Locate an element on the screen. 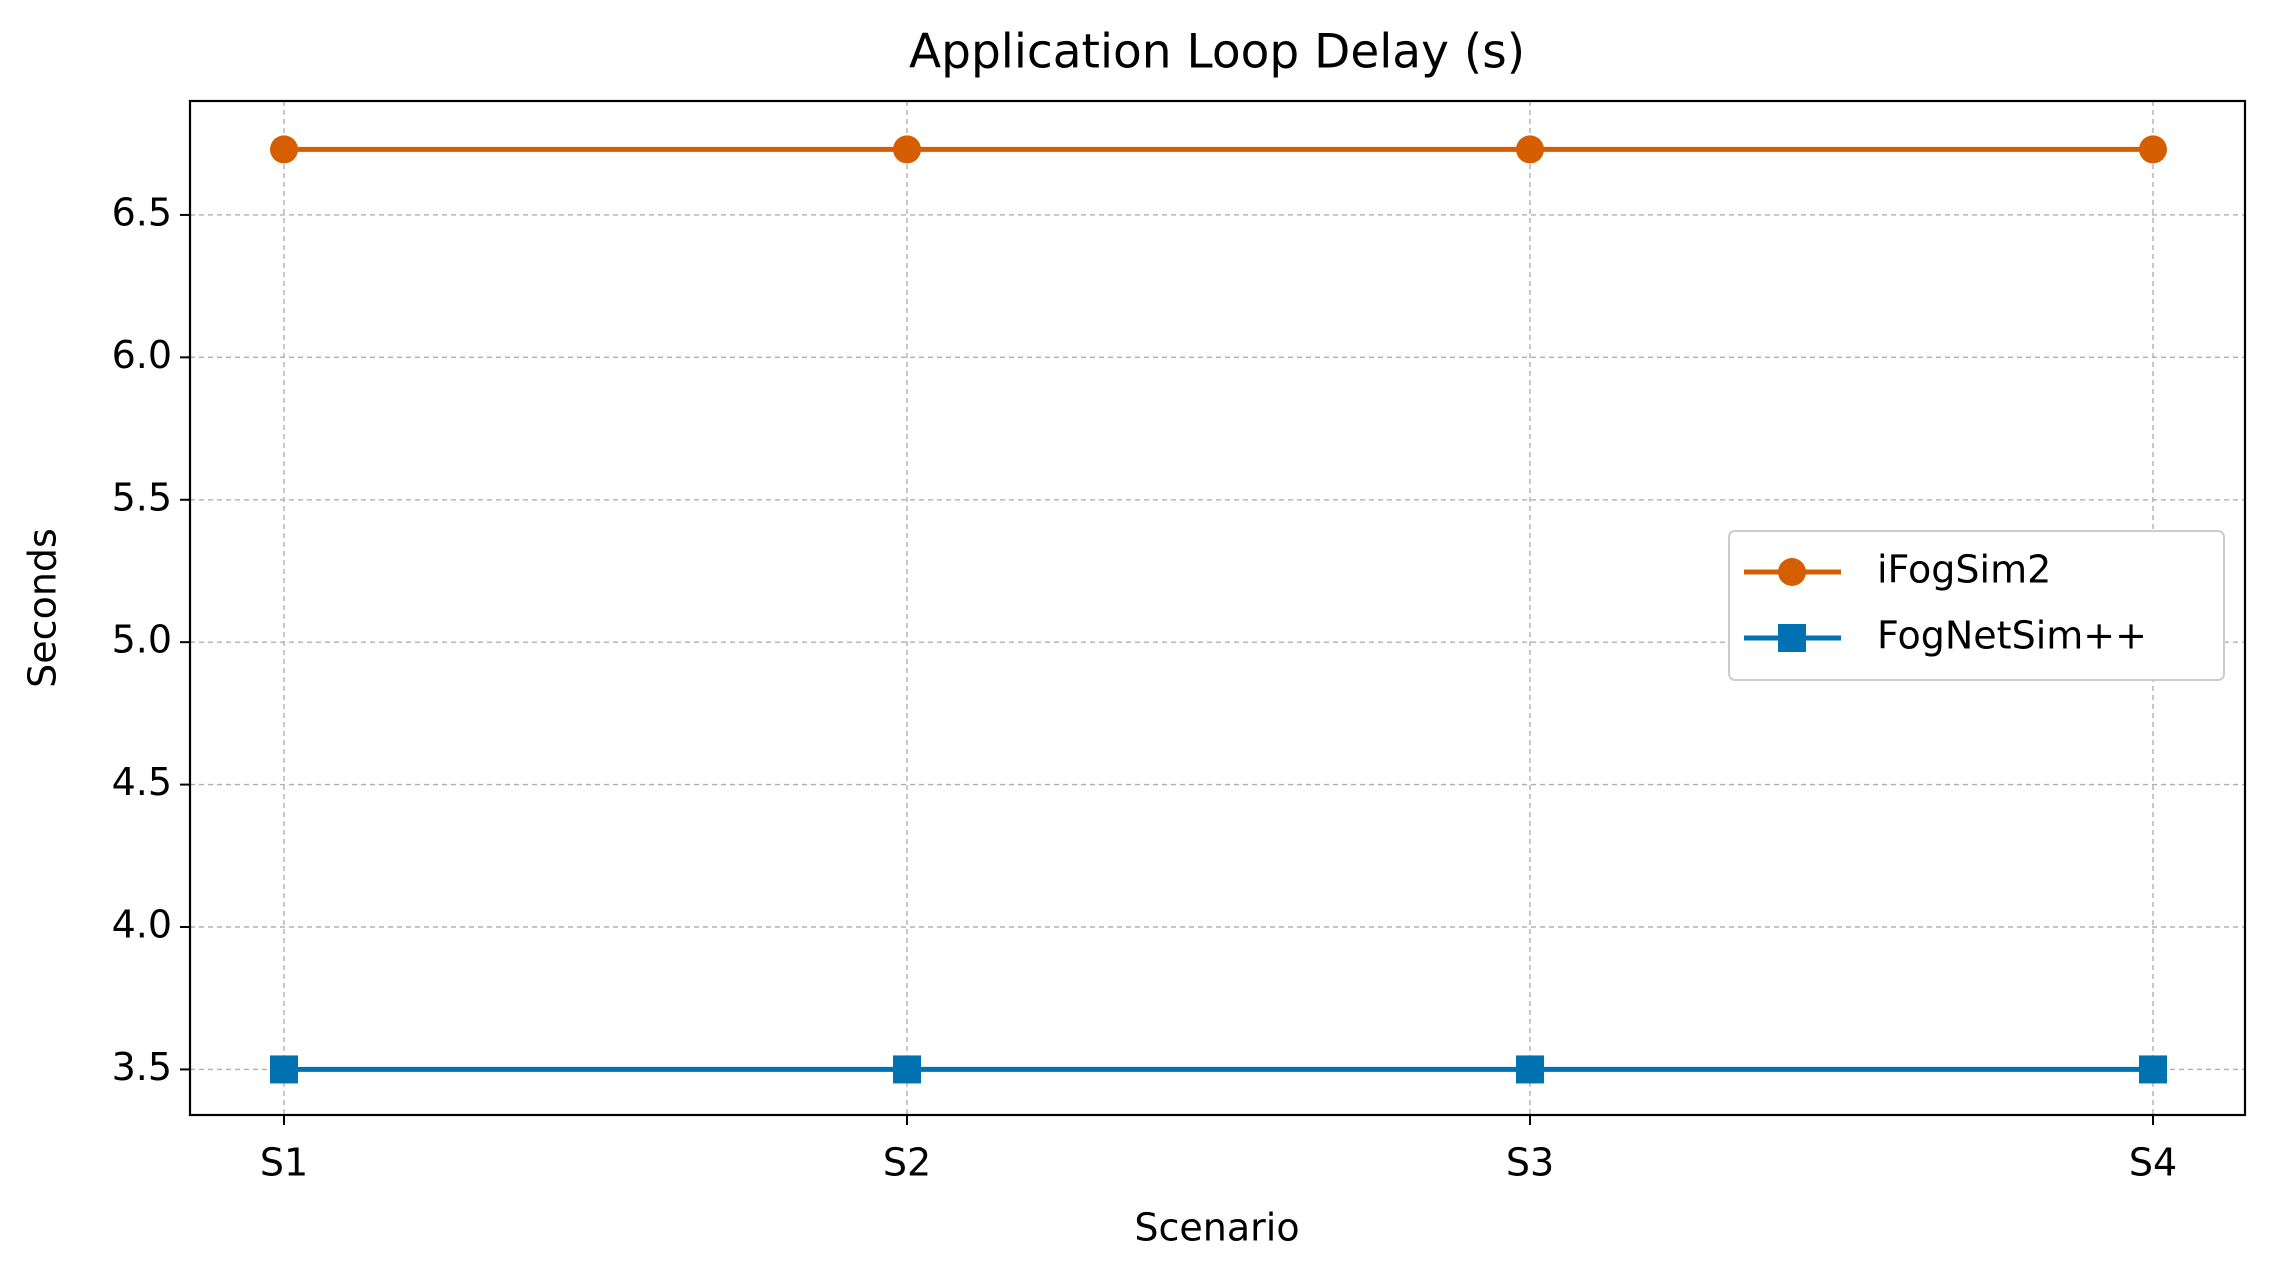 This screenshot has width=2270, height=1269. chart-title: Application Loop Delay (s) is located at coordinates (1217, 52).